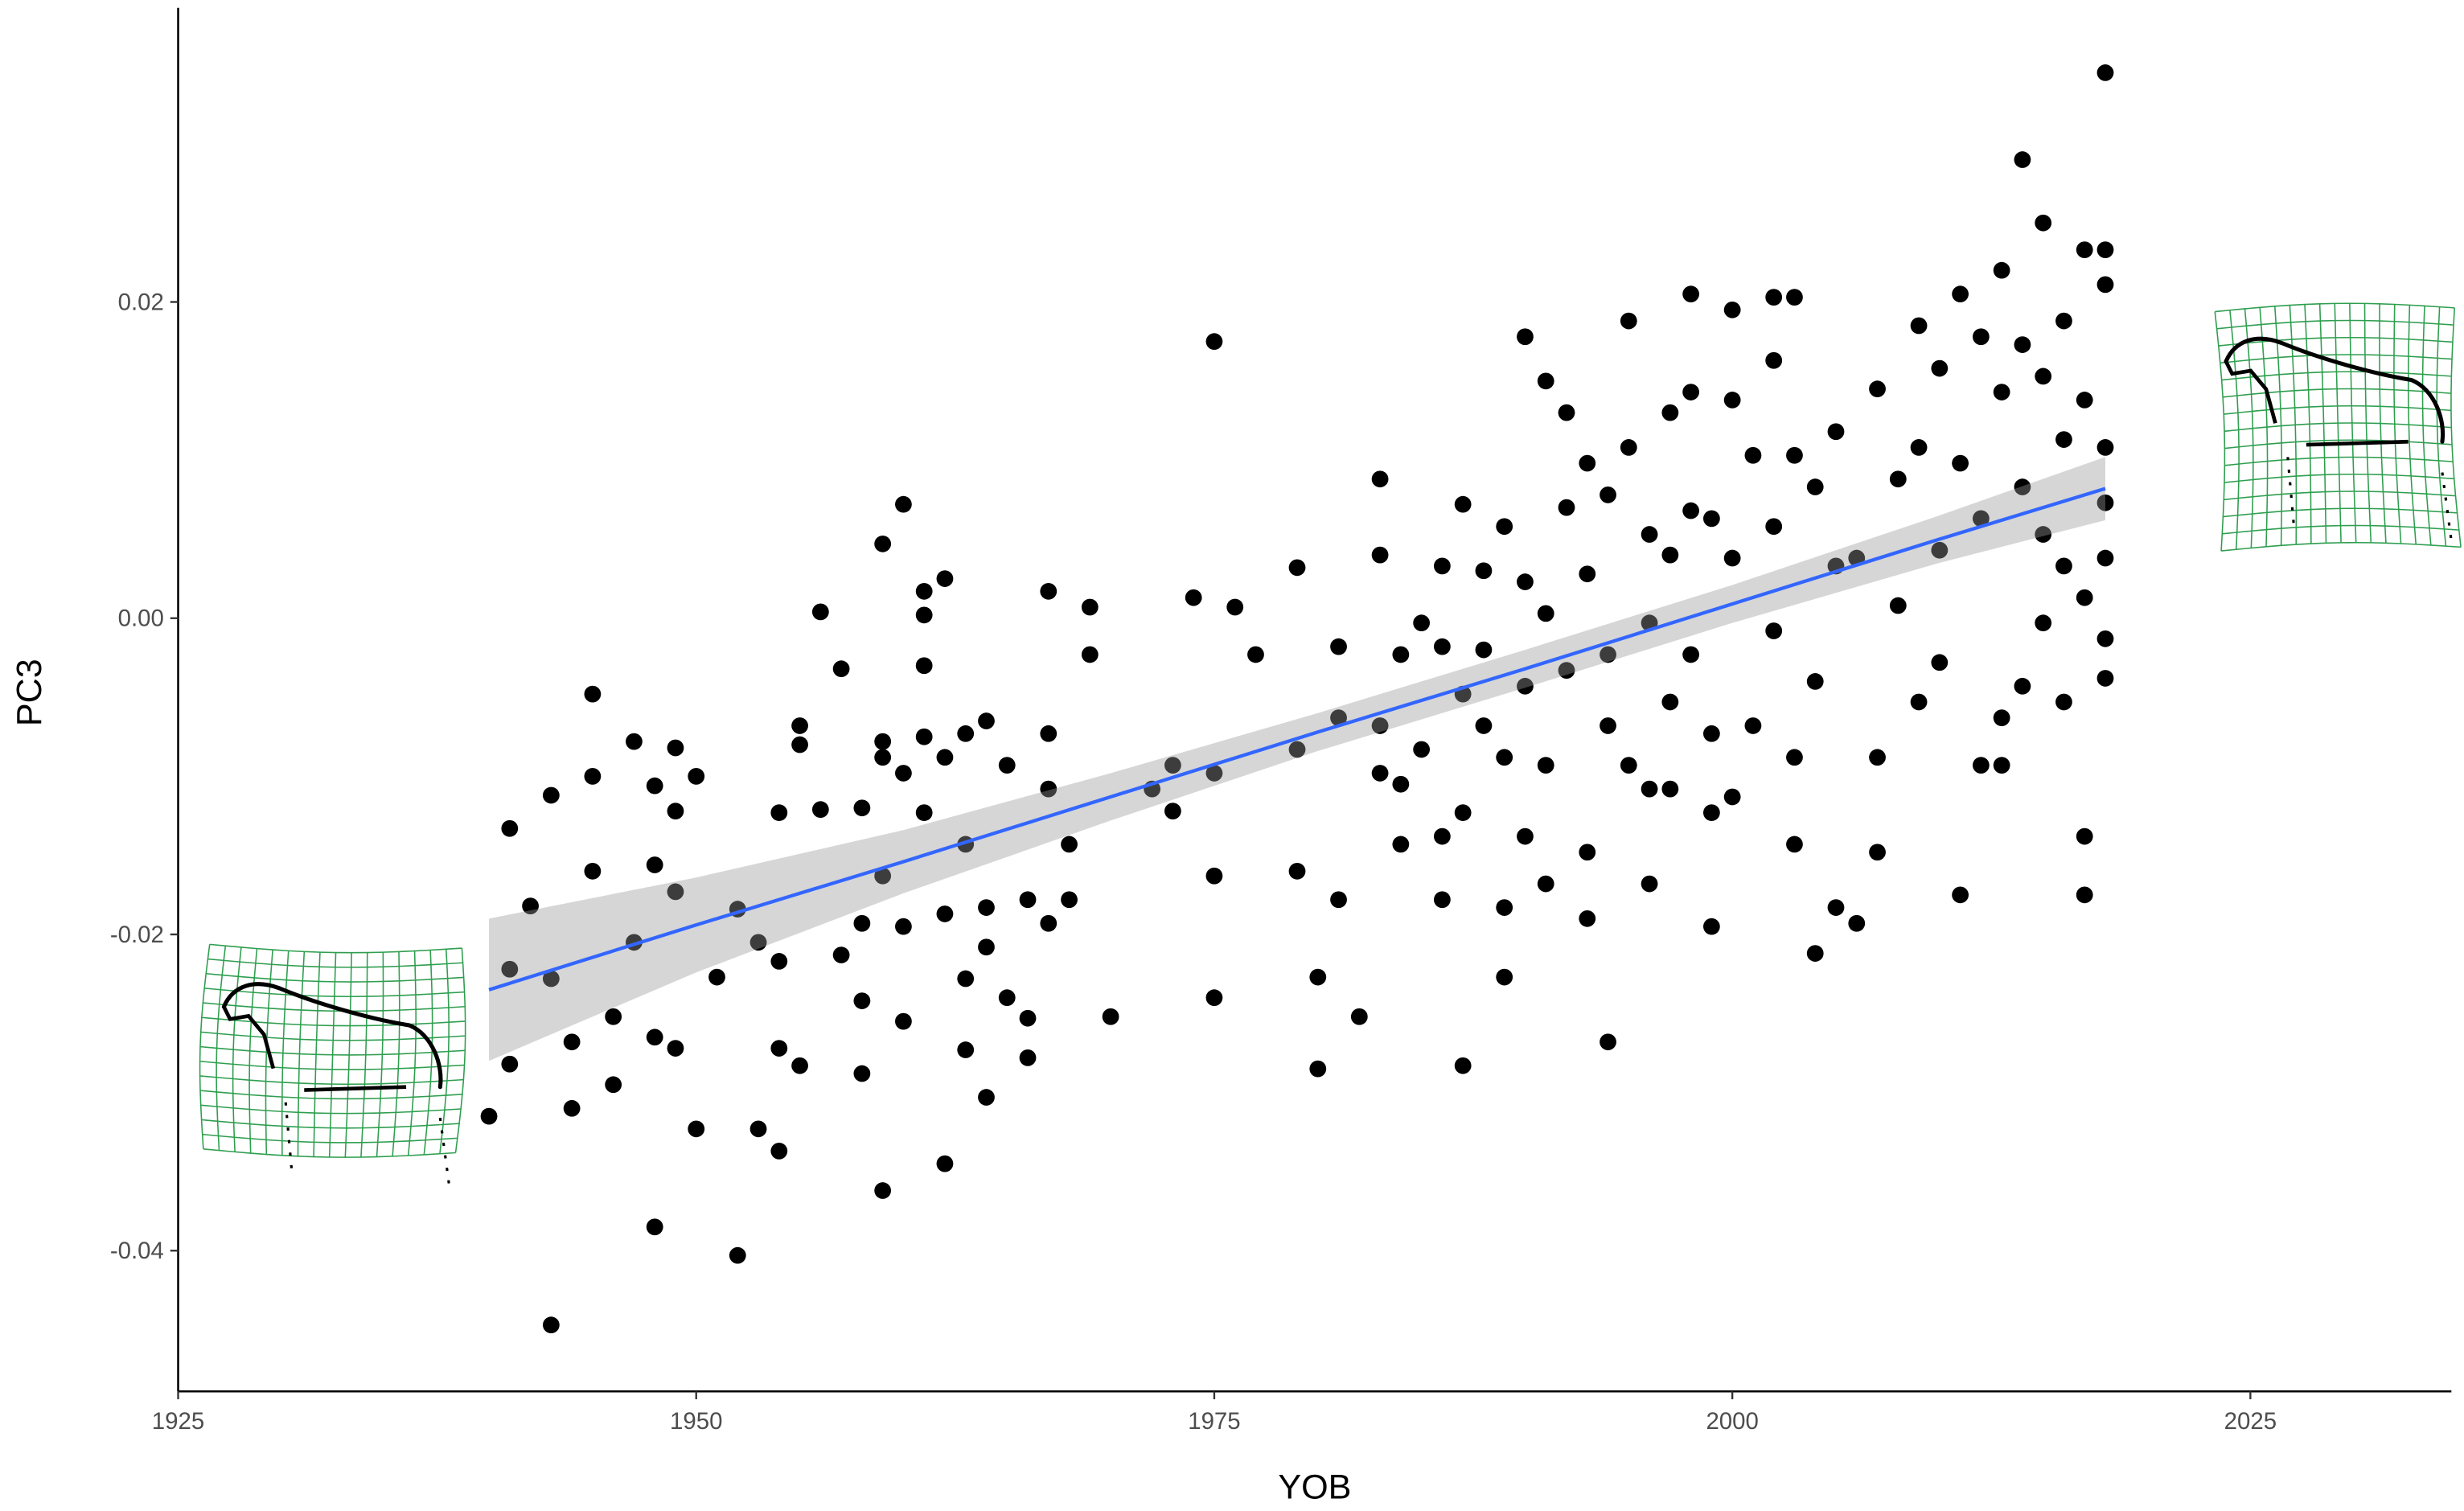  Describe the element at coordinates (314, 1048) in the screenshot. I see `horse-outline` at that location.